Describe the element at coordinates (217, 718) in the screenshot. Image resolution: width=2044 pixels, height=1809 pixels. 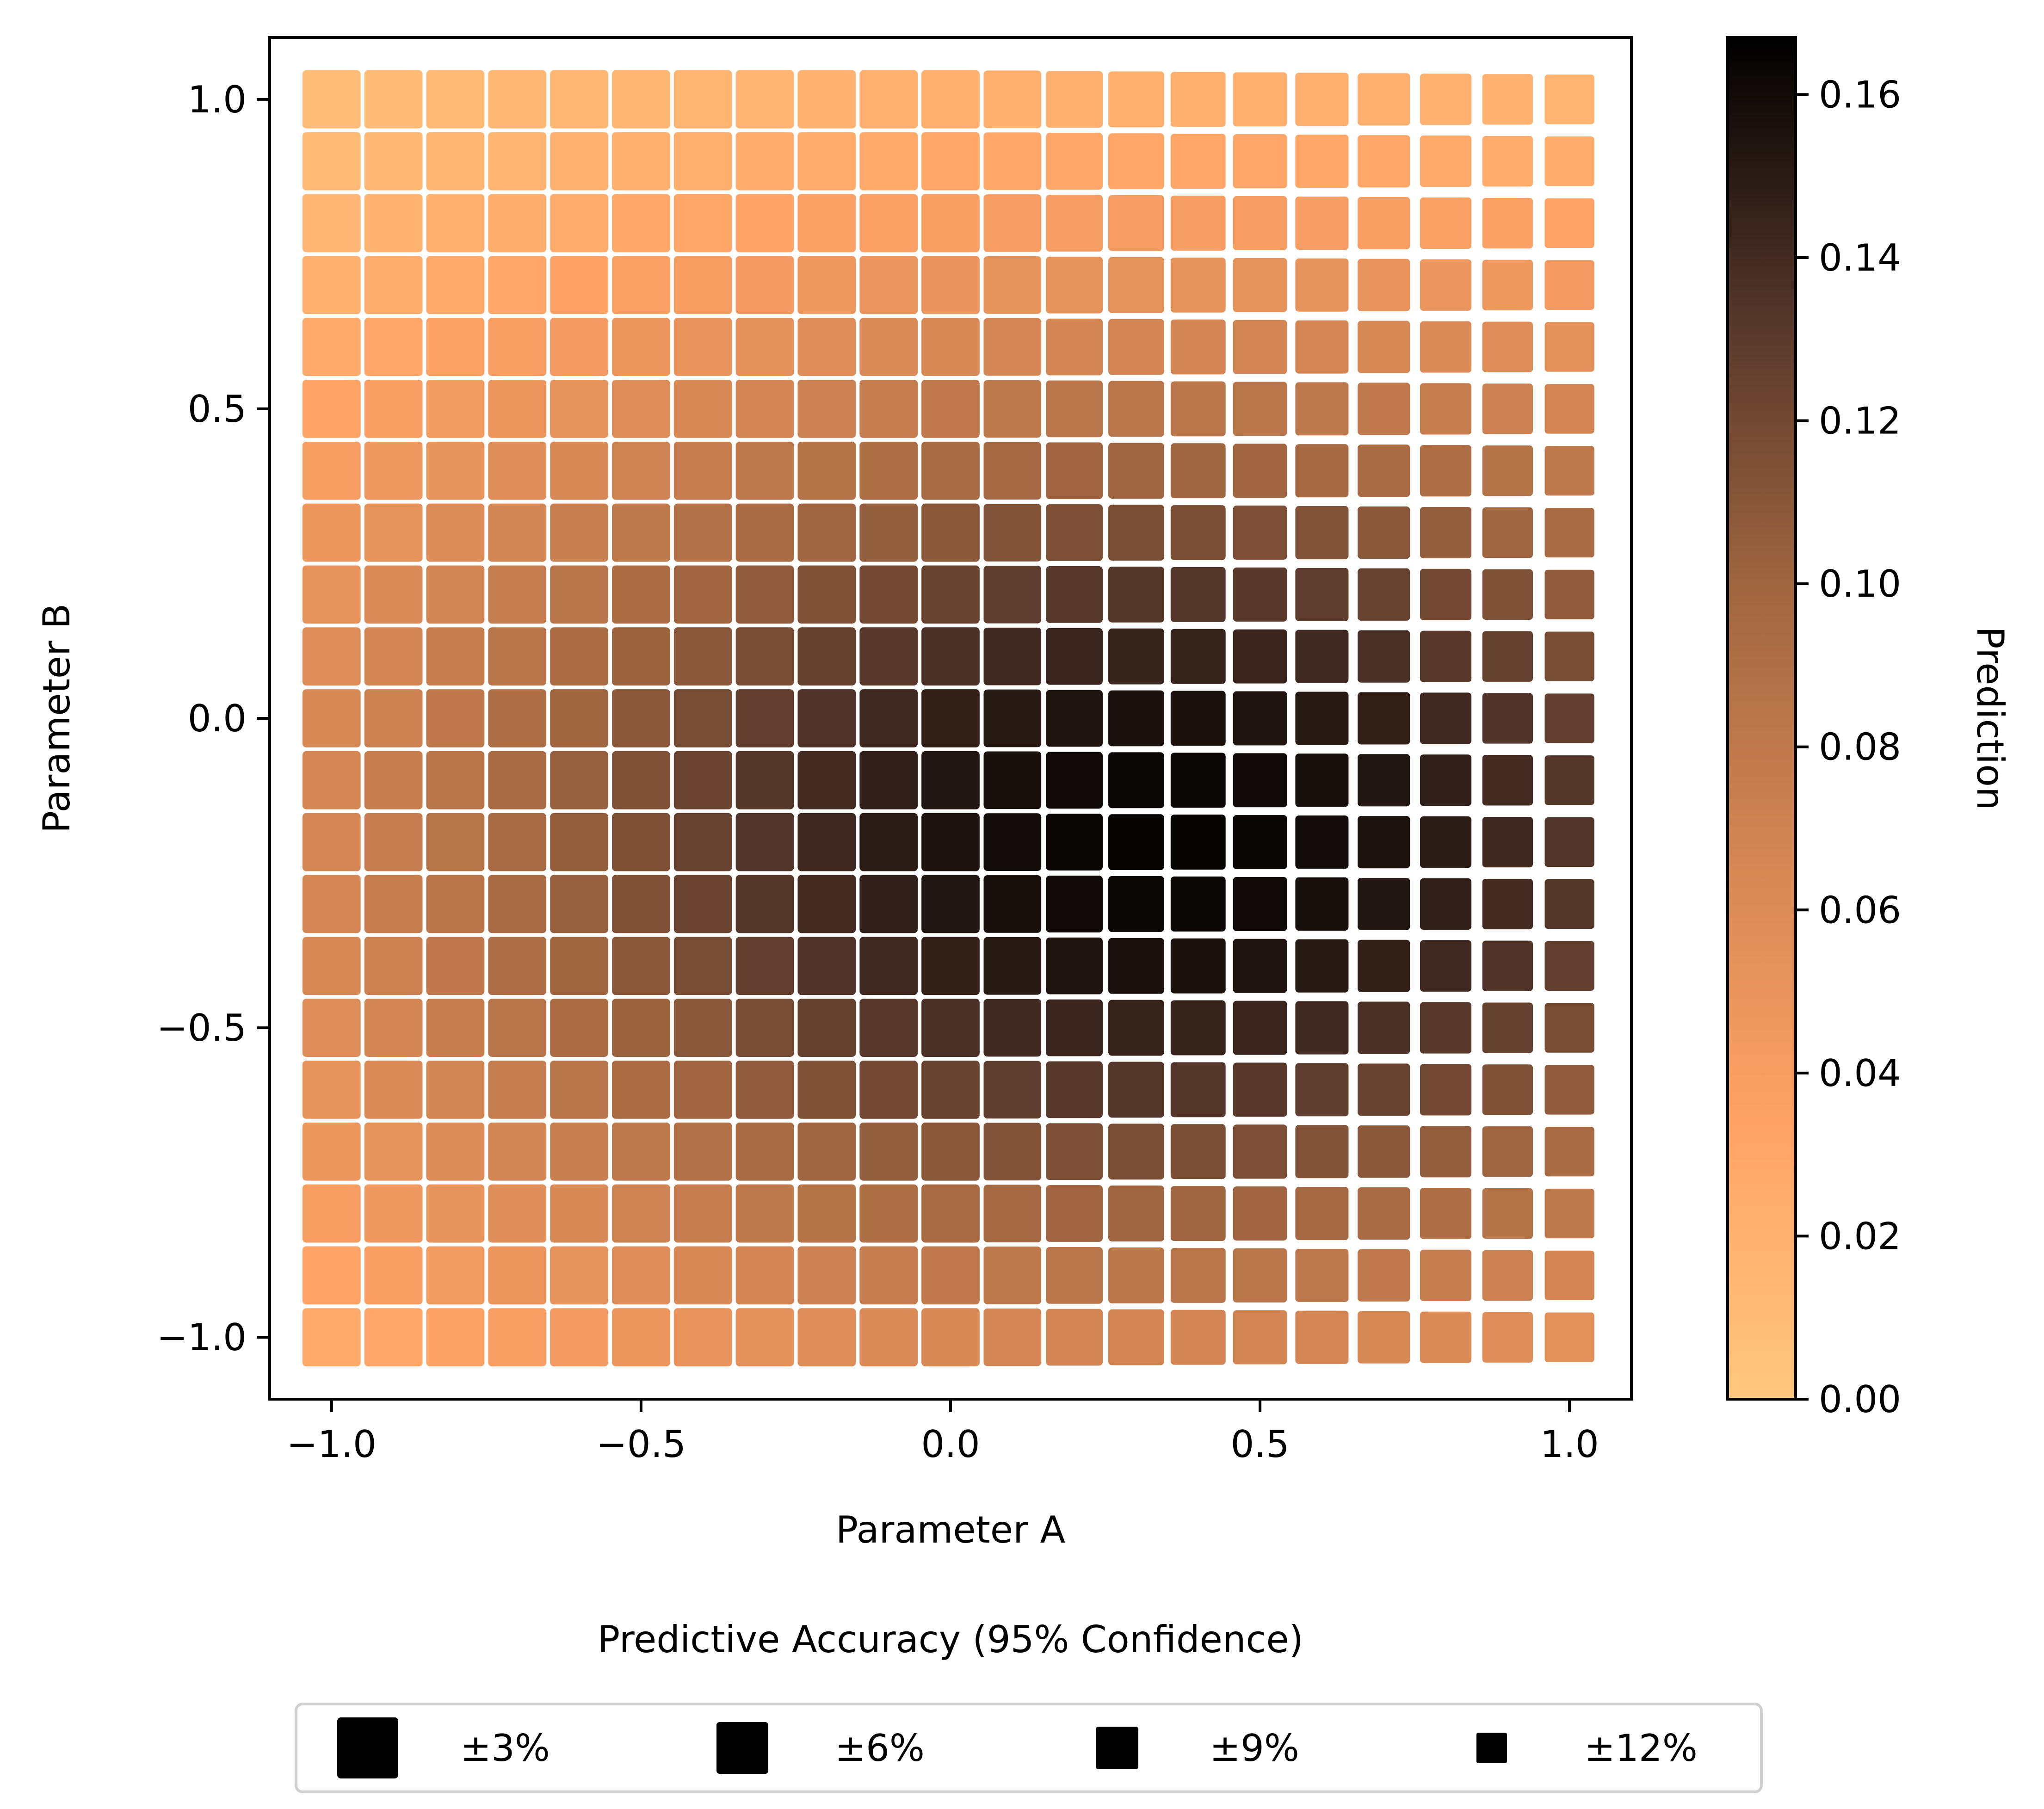
I see `y-tick-label: 0.0` at that location.